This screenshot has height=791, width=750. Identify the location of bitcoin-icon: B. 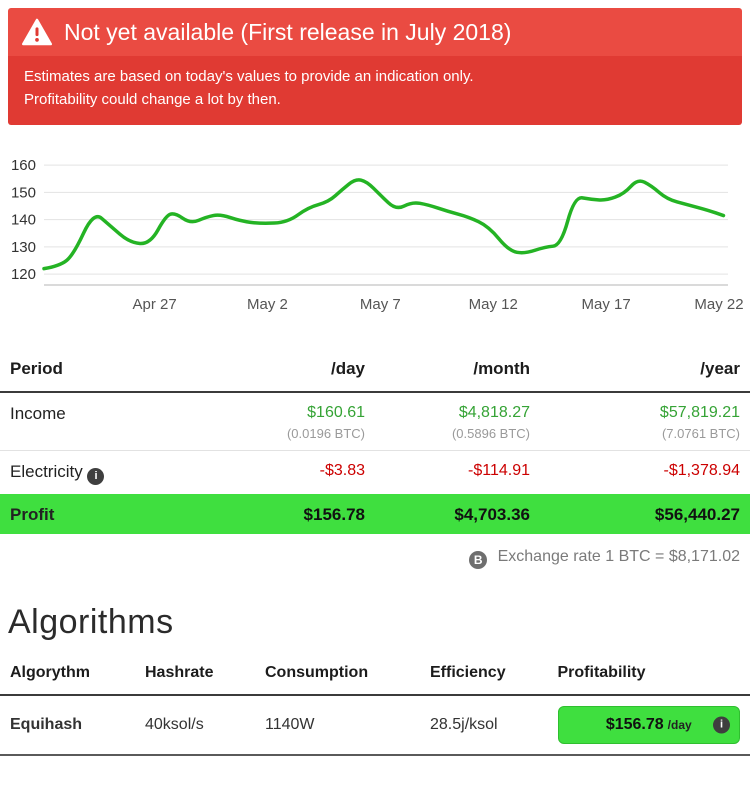
(478, 559).